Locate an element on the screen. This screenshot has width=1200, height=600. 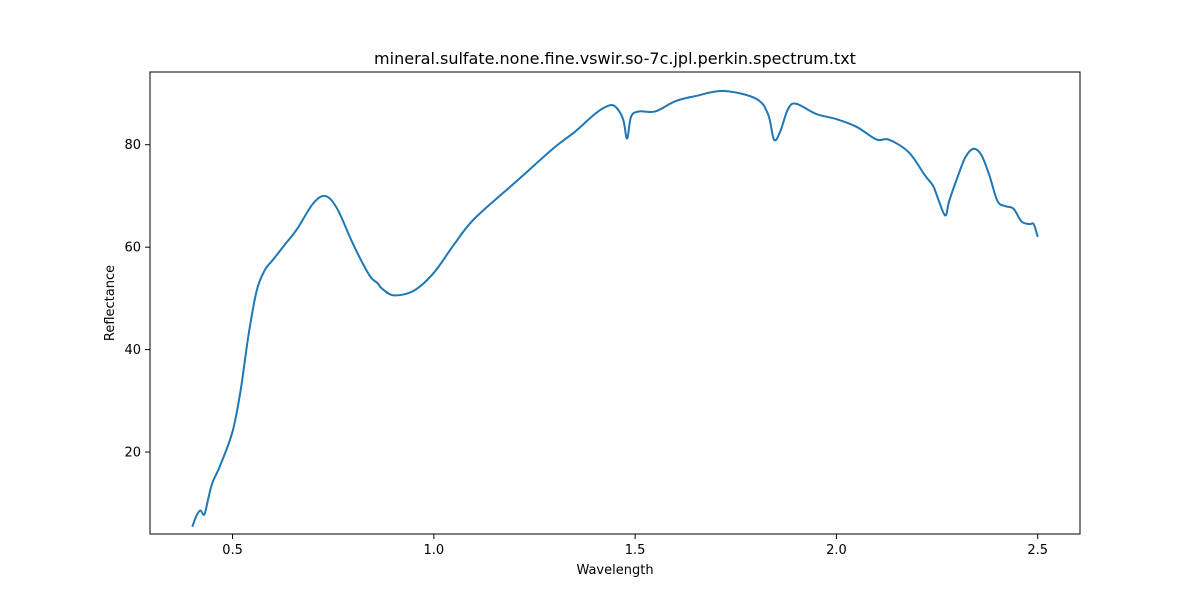
x-tick-label: 2.0 is located at coordinates (836, 550).